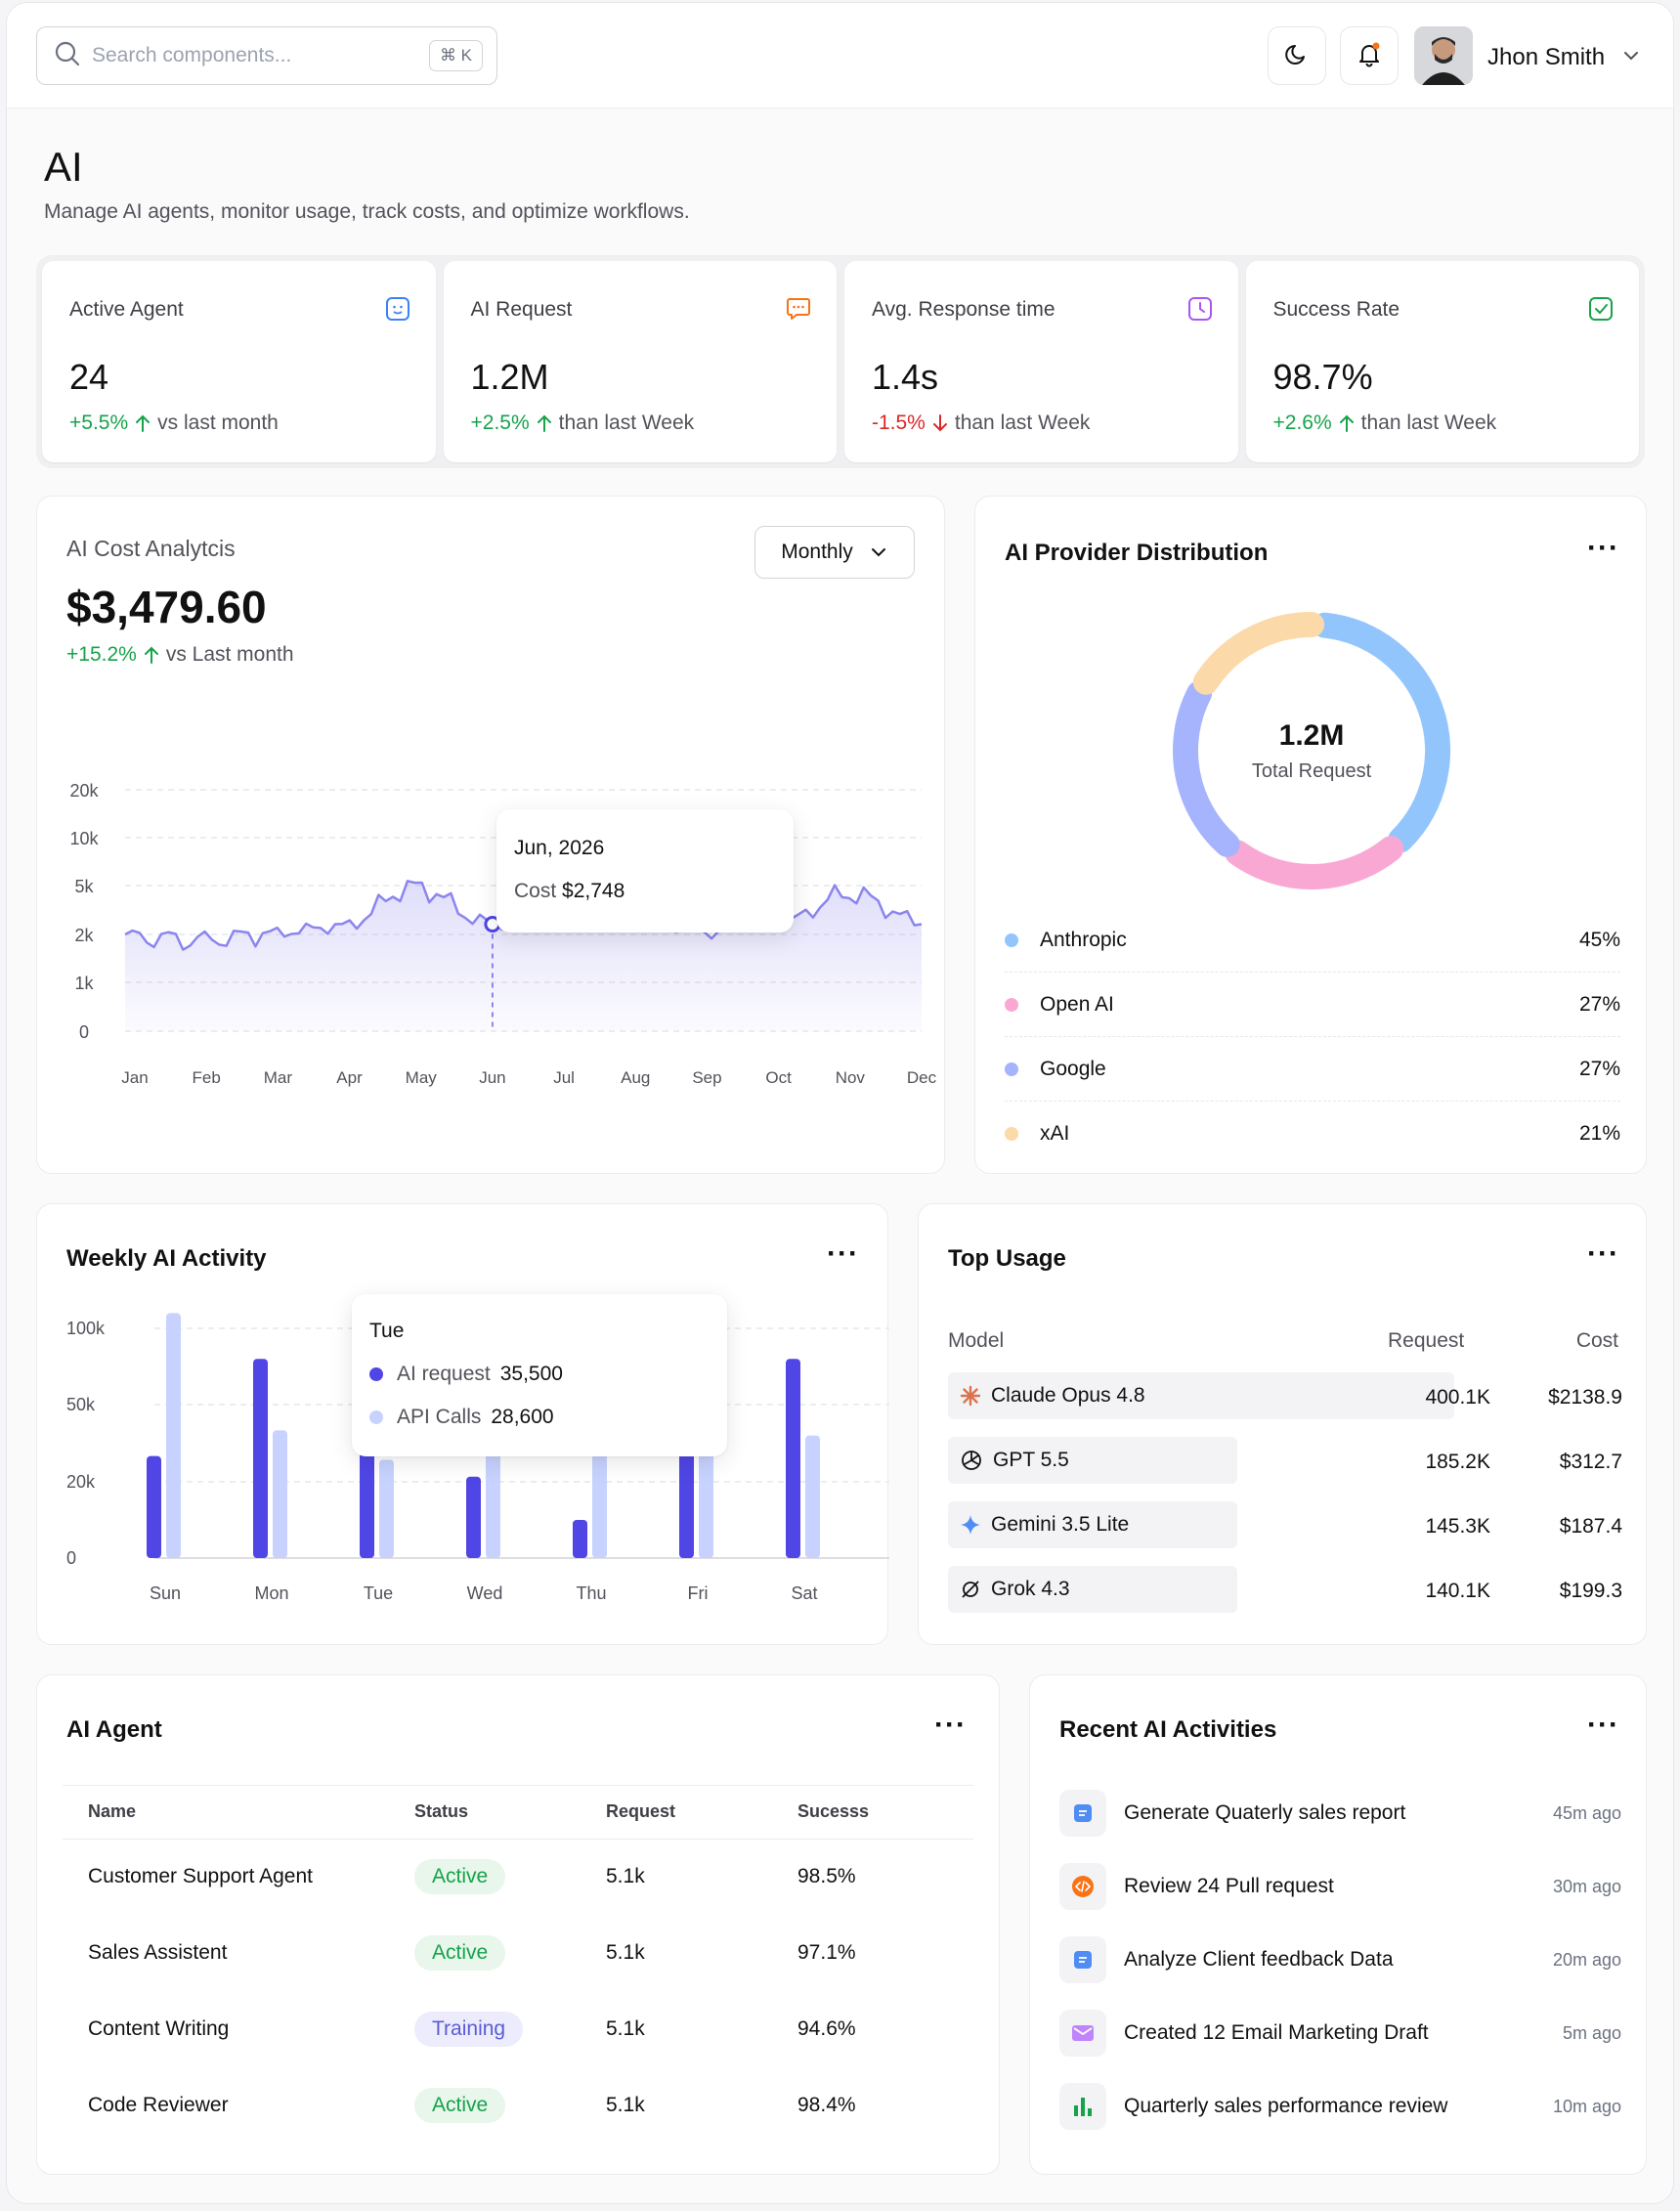 This screenshot has height=2211, width=1680. I want to click on y-tick-label: 2k, so click(84, 935).